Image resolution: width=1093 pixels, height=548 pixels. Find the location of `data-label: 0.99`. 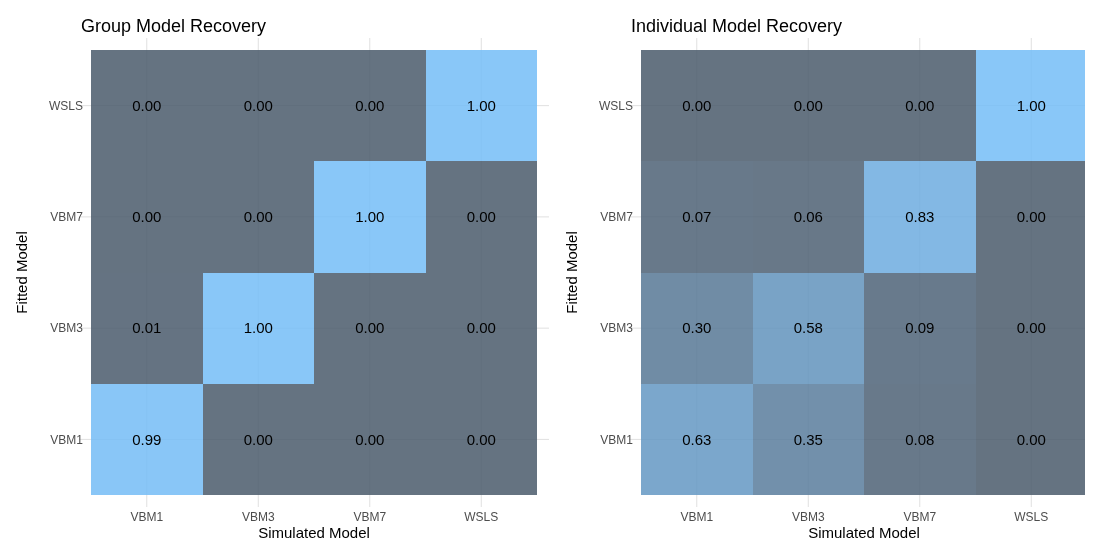

data-label: 0.99 is located at coordinates (147, 439).